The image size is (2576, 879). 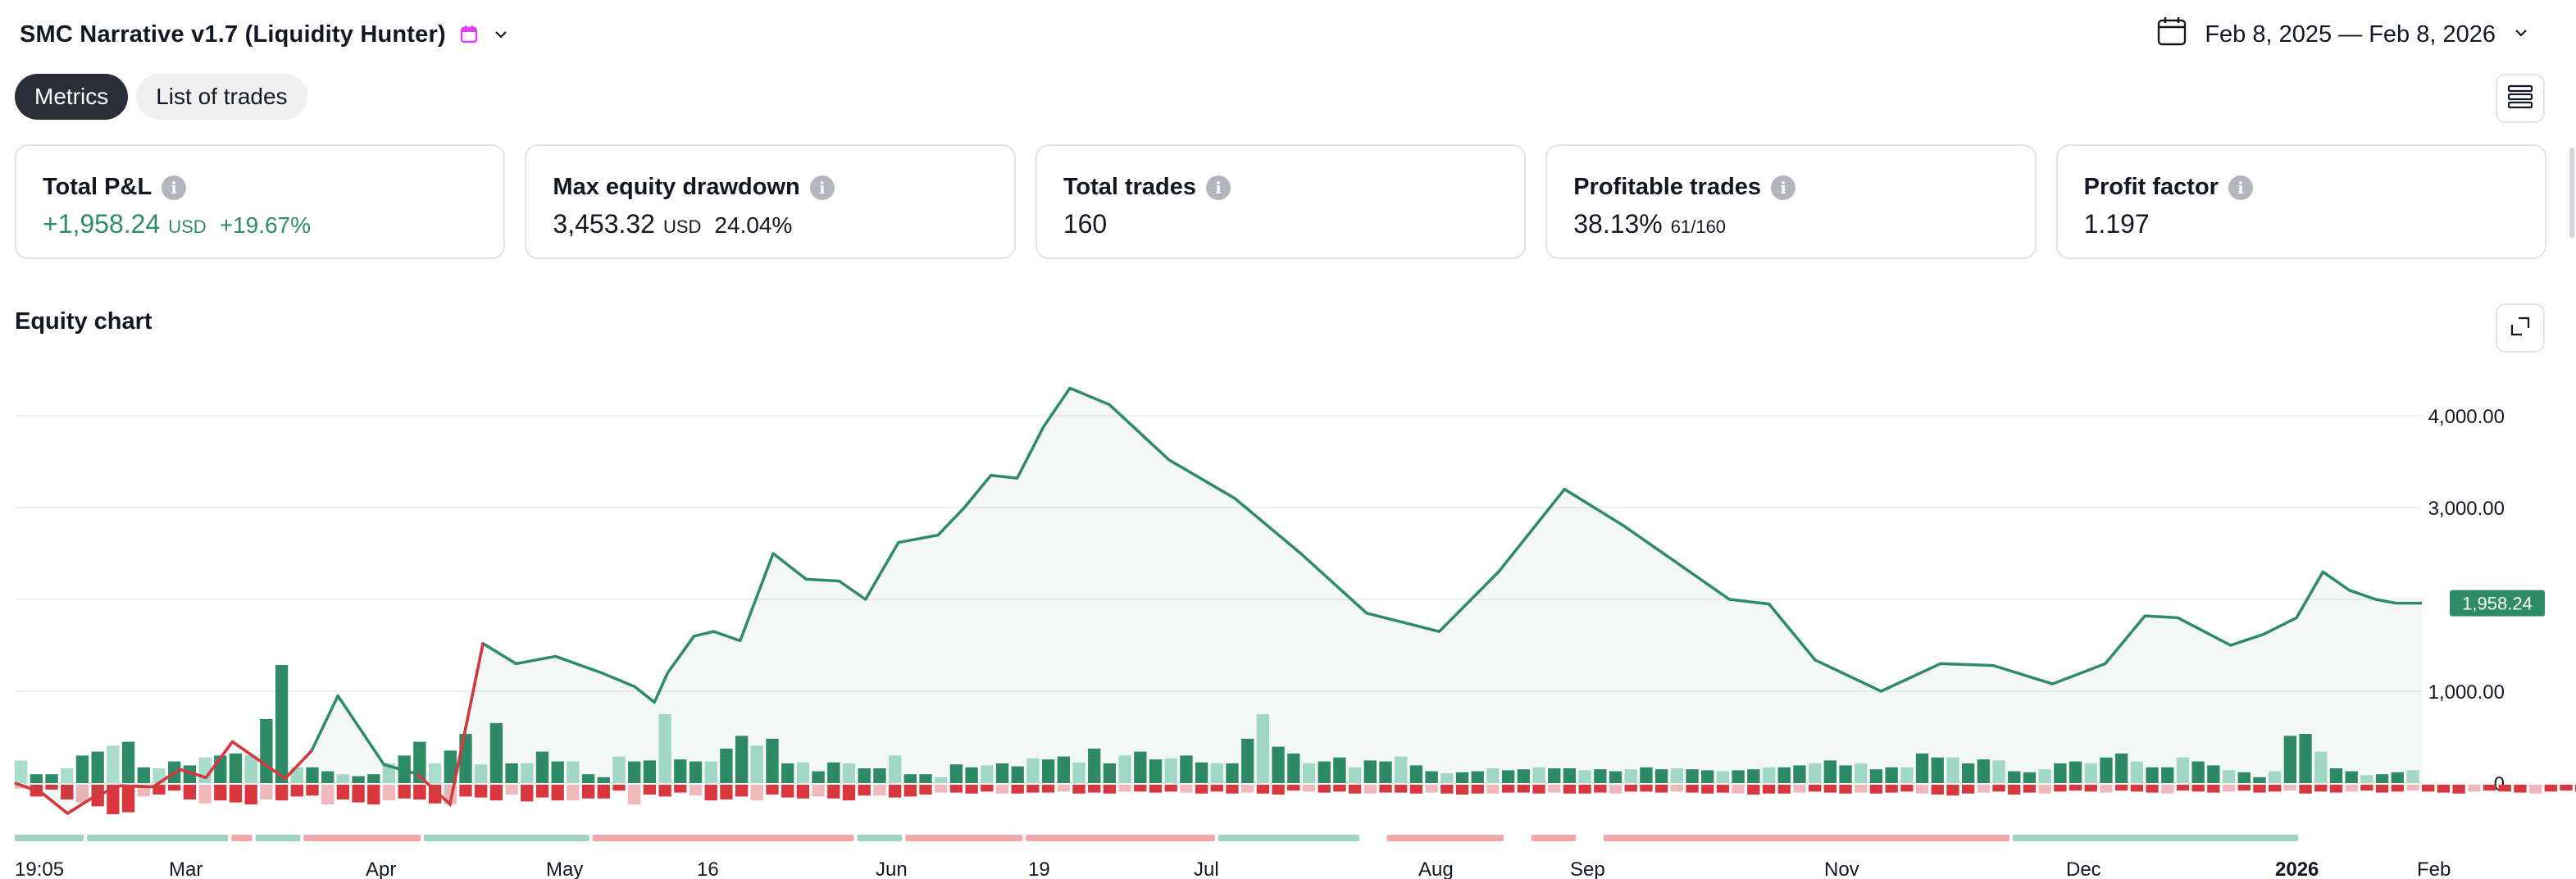 I want to click on chevron-down-icon, so click(x=501, y=34).